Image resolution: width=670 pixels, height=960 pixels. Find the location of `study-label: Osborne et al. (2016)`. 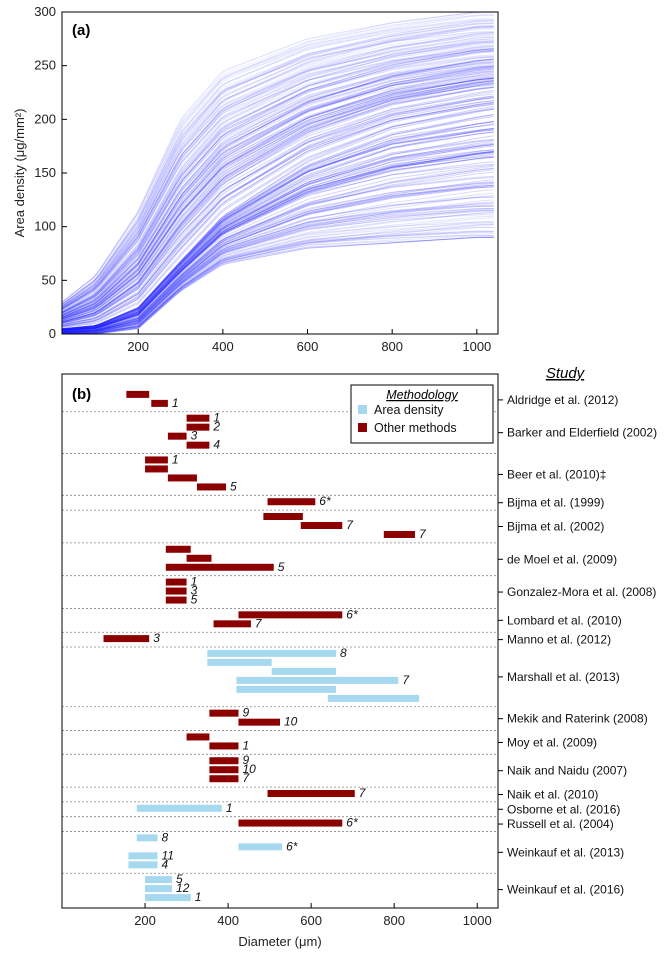

study-label: Osborne et al. (2016) is located at coordinates (563, 809).